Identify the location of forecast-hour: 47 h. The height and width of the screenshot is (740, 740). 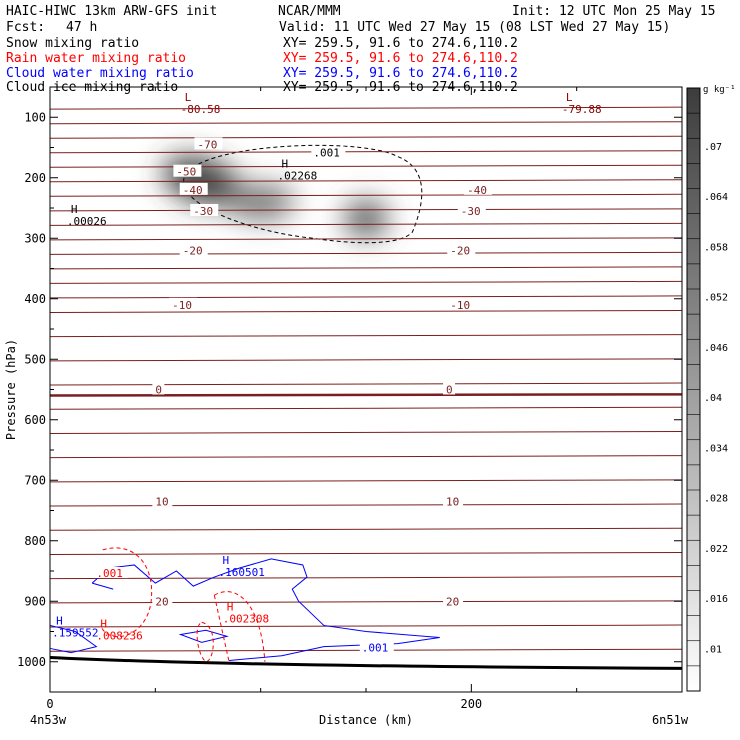
(82, 27).